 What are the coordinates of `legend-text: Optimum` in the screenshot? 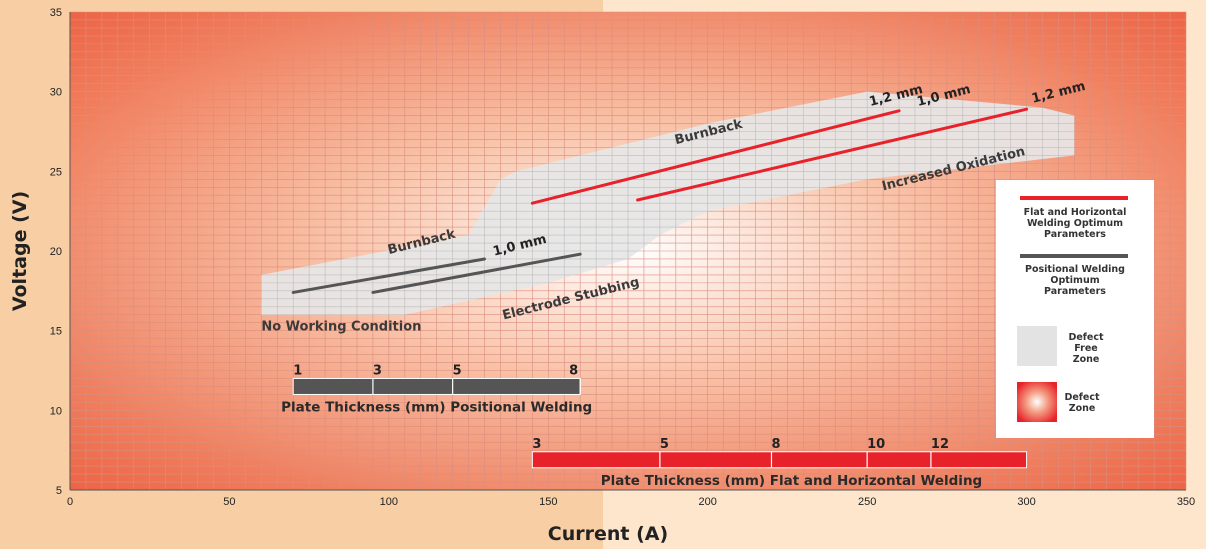 It's located at (1074, 280).